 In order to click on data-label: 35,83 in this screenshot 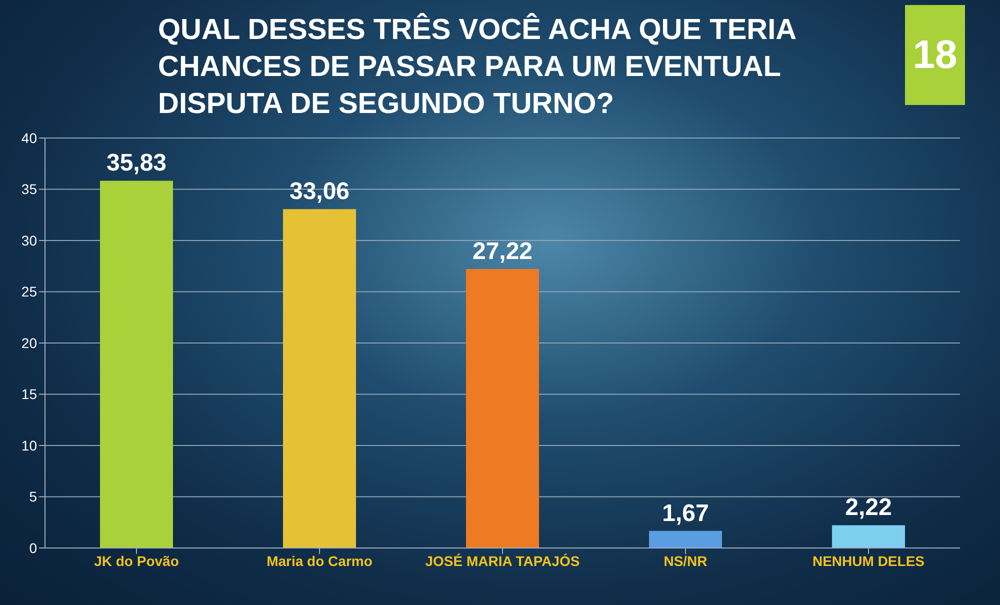, I will do `click(136, 163)`.